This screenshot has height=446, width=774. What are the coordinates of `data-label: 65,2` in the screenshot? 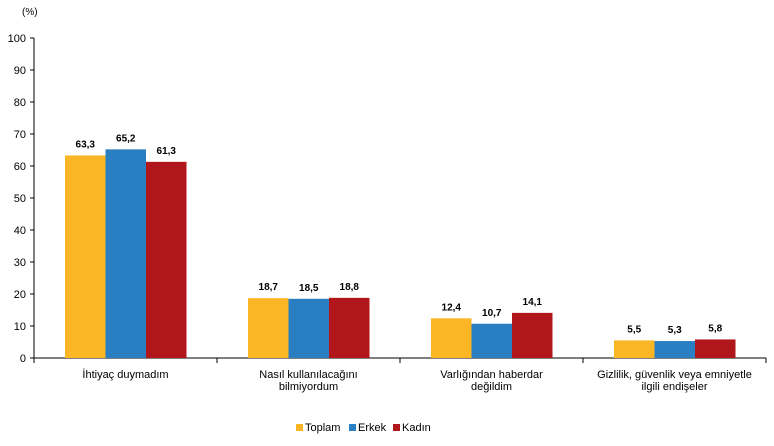 It's located at (126, 138).